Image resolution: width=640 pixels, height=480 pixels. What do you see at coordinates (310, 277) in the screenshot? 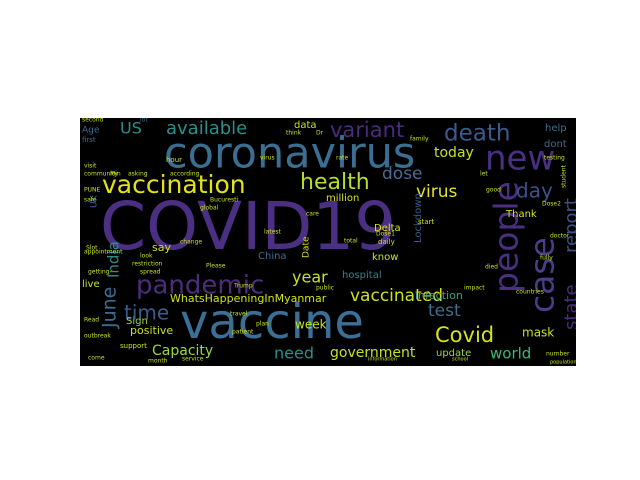
I see `word: year` at bounding box center [310, 277].